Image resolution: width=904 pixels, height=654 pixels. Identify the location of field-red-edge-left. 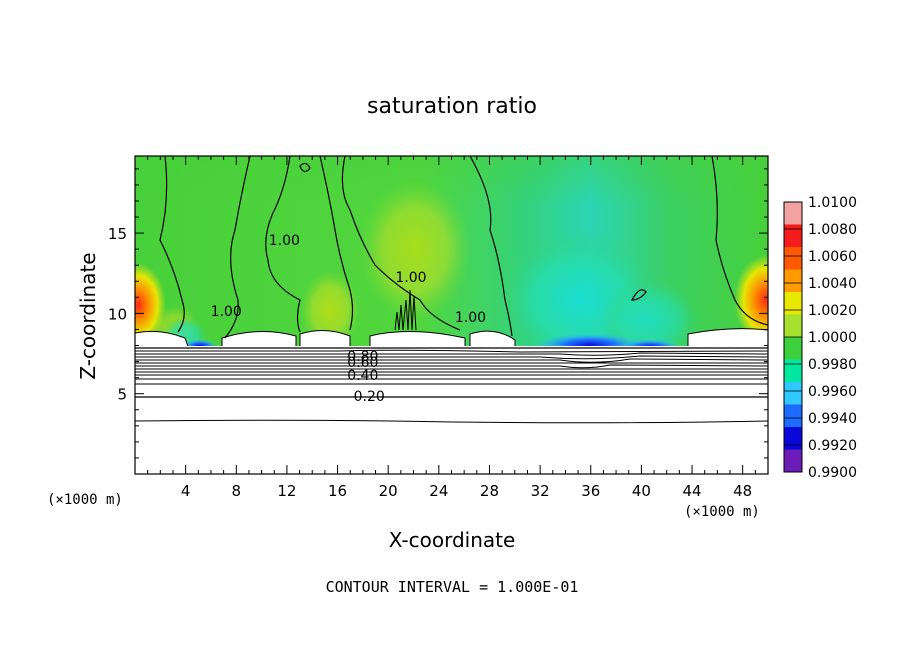
(150, 305).